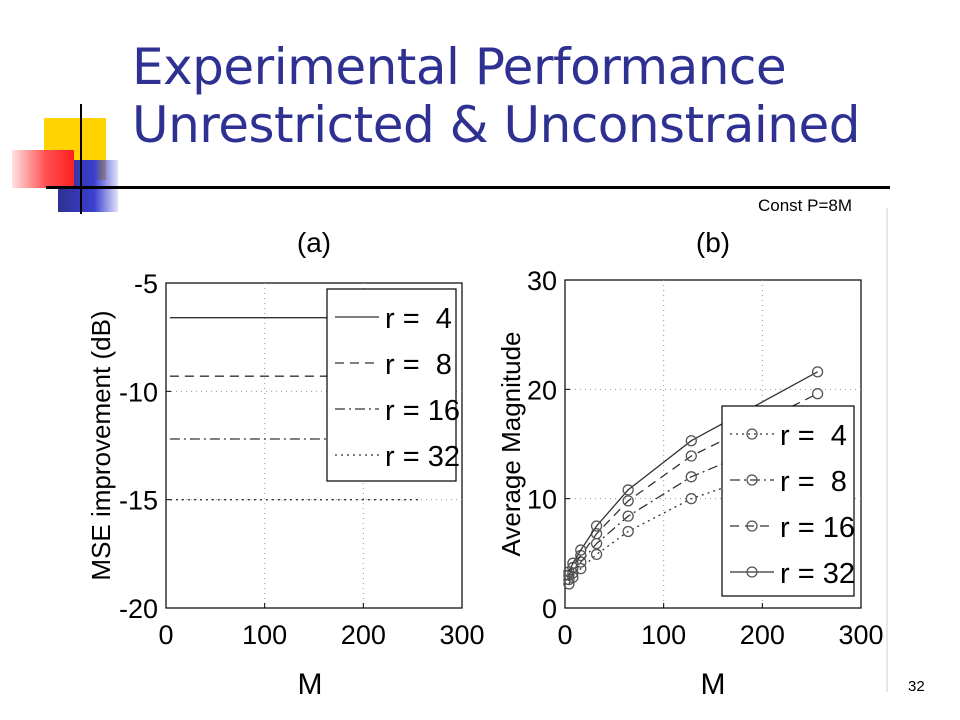 This screenshot has width=960, height=720. What do you see at coordinates (418, 319) in the screenshot?
I see `chart-a-legend-label-1: r = 4` at bounding box center [418, 319].